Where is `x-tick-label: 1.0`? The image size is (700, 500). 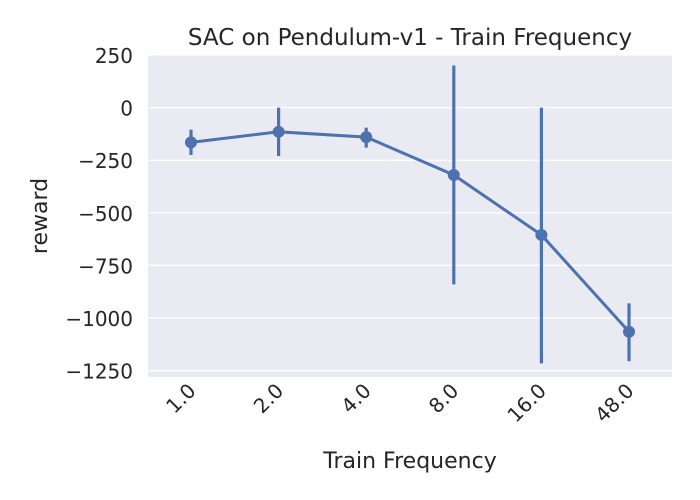
x-tick-label: 1.0 is located at coordinates (180, 398).